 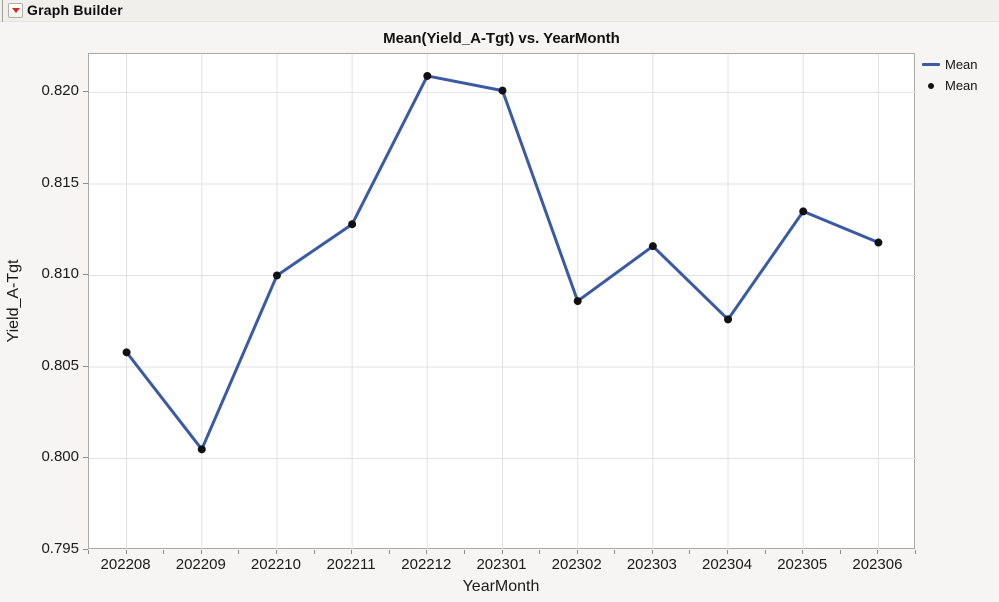 I want to click on window-edge-divider, so click(x=2, y=11).